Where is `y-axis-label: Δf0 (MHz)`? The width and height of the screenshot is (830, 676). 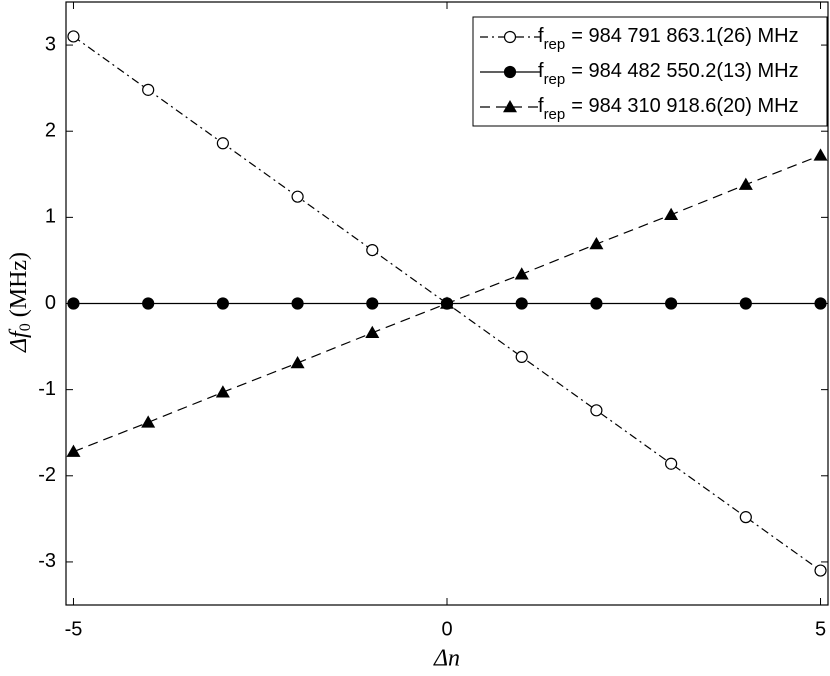
y-axis-label: Δf0 (MHz) is located at coordinates (20, 302).